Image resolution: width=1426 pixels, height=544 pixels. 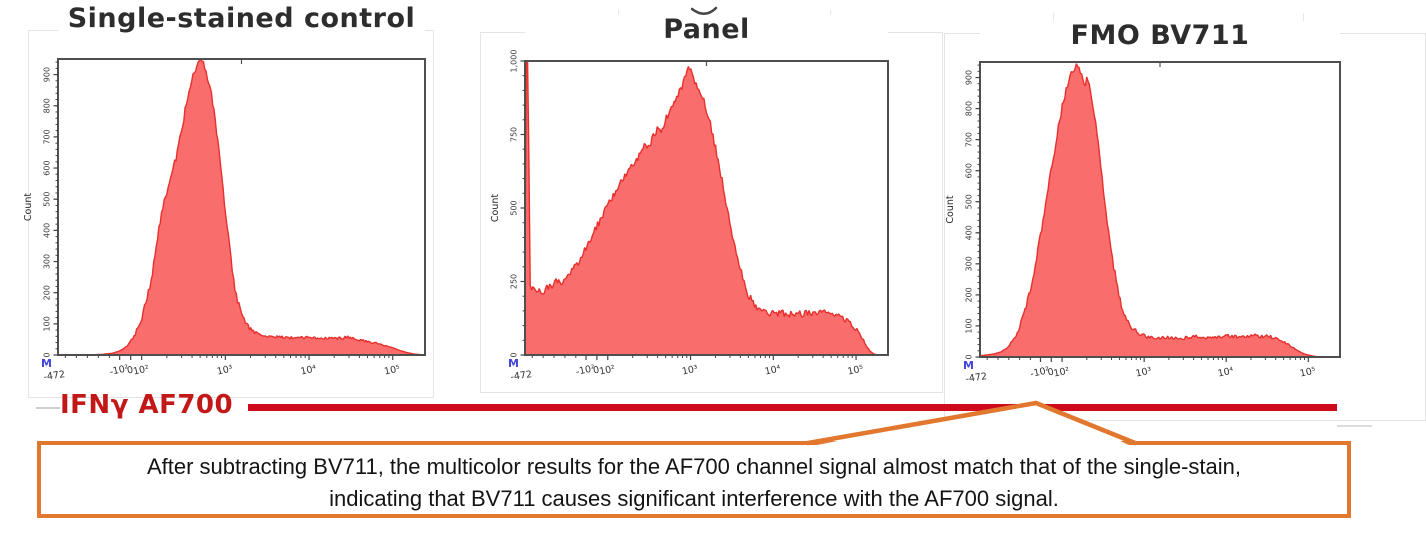 What do you see at coordinates (706, 30) in the screenshot?
I see `chart-title-panel: Panel` at bounding box center [706, 30].